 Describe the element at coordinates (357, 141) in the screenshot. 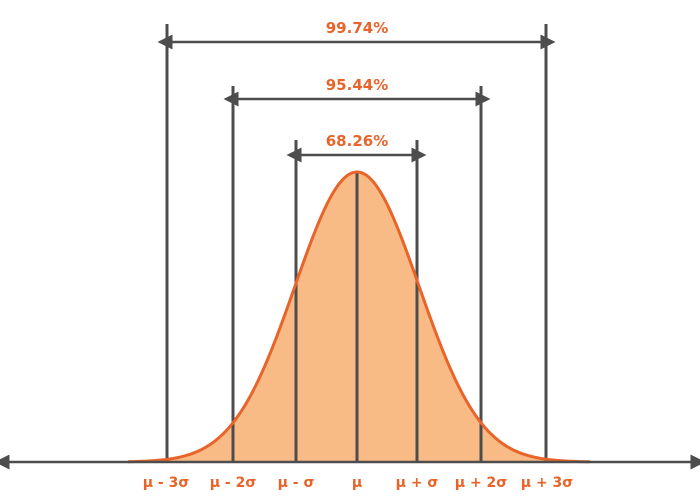

I see `label-68-26-percent: 68.26%` at that location.